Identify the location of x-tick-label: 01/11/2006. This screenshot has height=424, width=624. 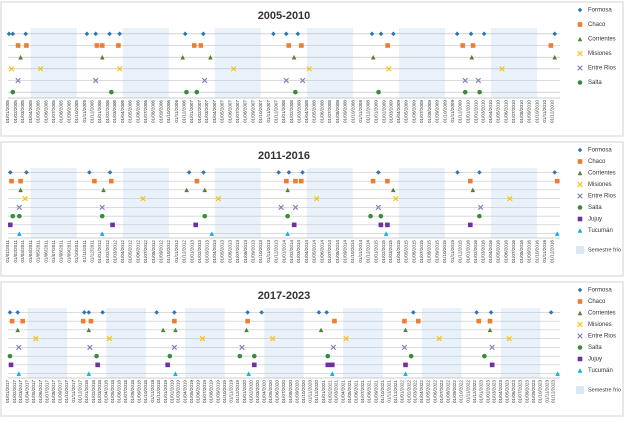
(176, 111).